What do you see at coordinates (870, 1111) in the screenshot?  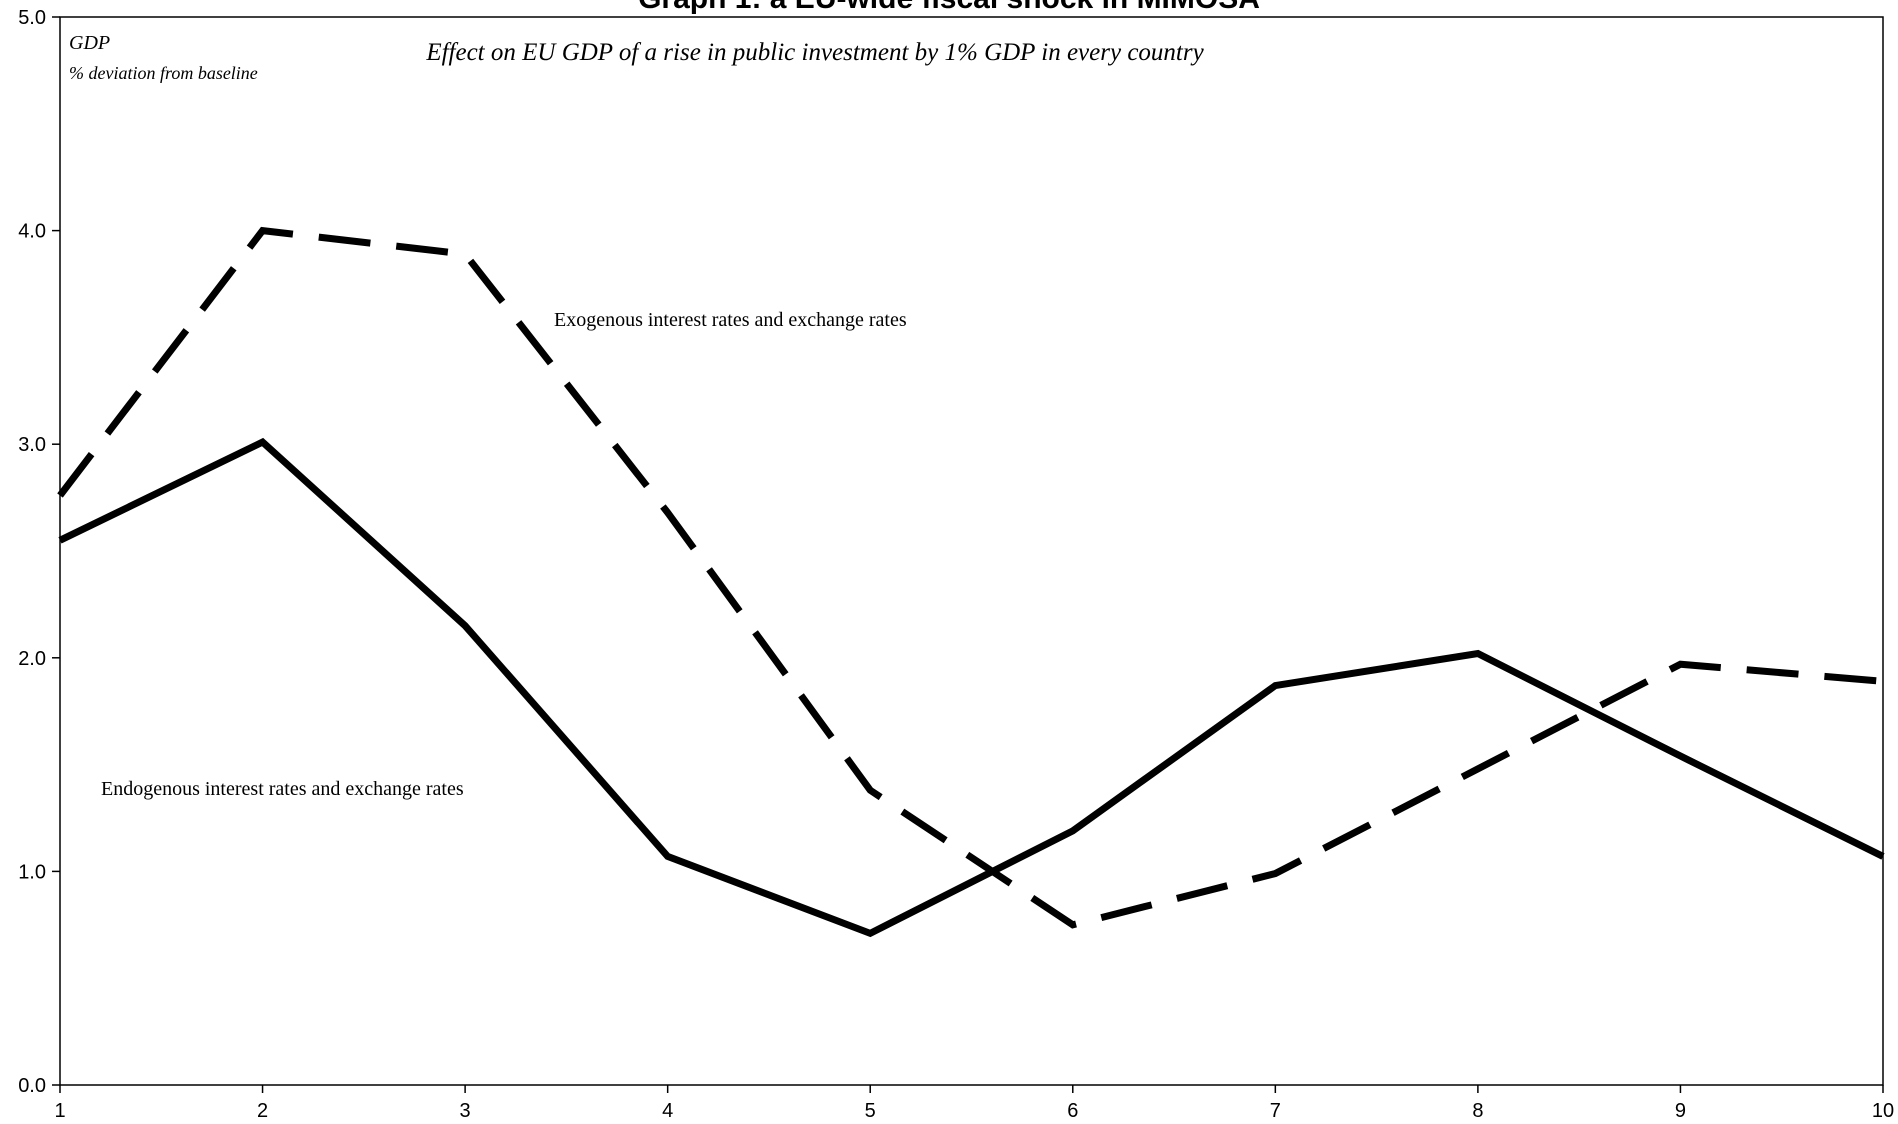 I see `x-tick-label: 5` at bounding box center [870, 1111].